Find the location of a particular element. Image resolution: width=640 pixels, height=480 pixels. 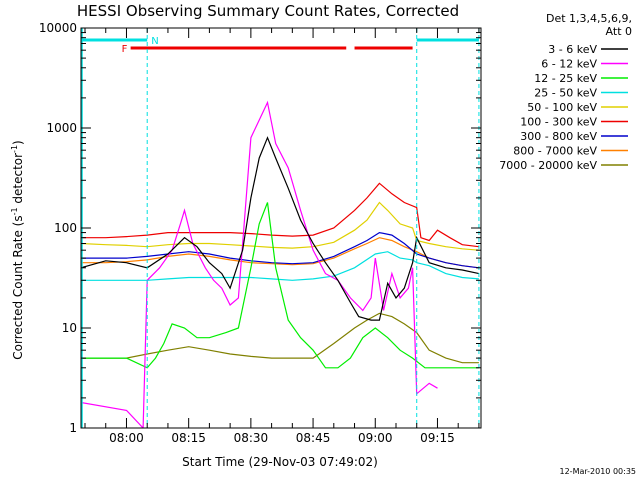

series-line-800-7000-kev is located at coordinates (280, 253).